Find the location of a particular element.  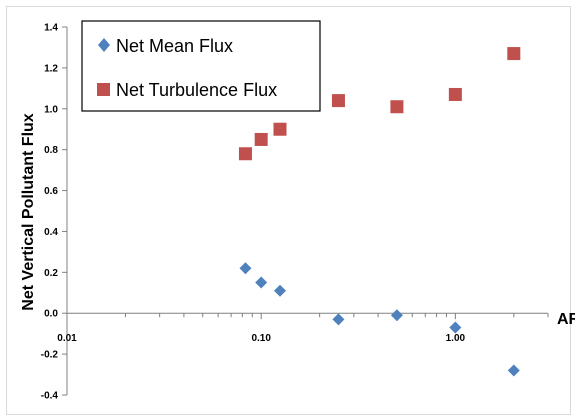

y-ticks: -0.4 -0.2 0.0 0.2 0.4 0.6 0.8 1.0 1.2 1.4 is located at coordinates (54, 212).